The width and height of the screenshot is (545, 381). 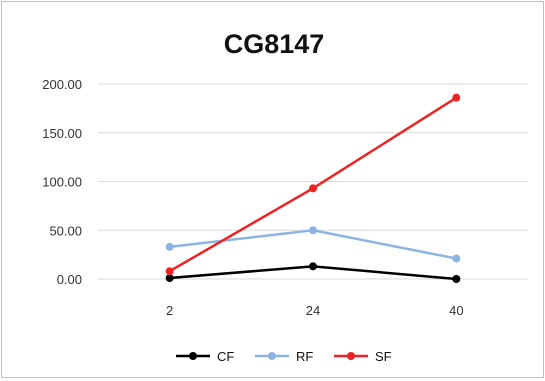 I want to click on y-tick-label: 100.00, so click(x=62, y=182).